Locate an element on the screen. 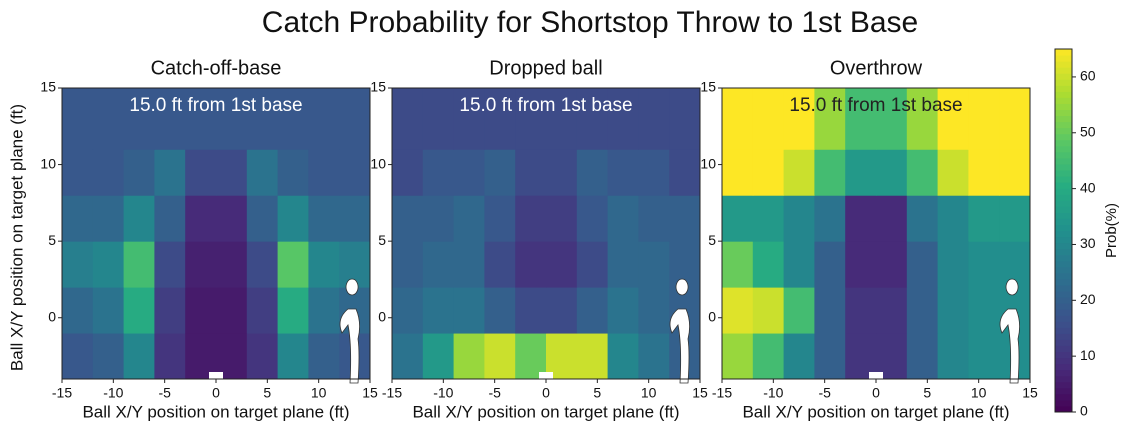  x-tick-label: 10 is located at coordinates (979, 393).